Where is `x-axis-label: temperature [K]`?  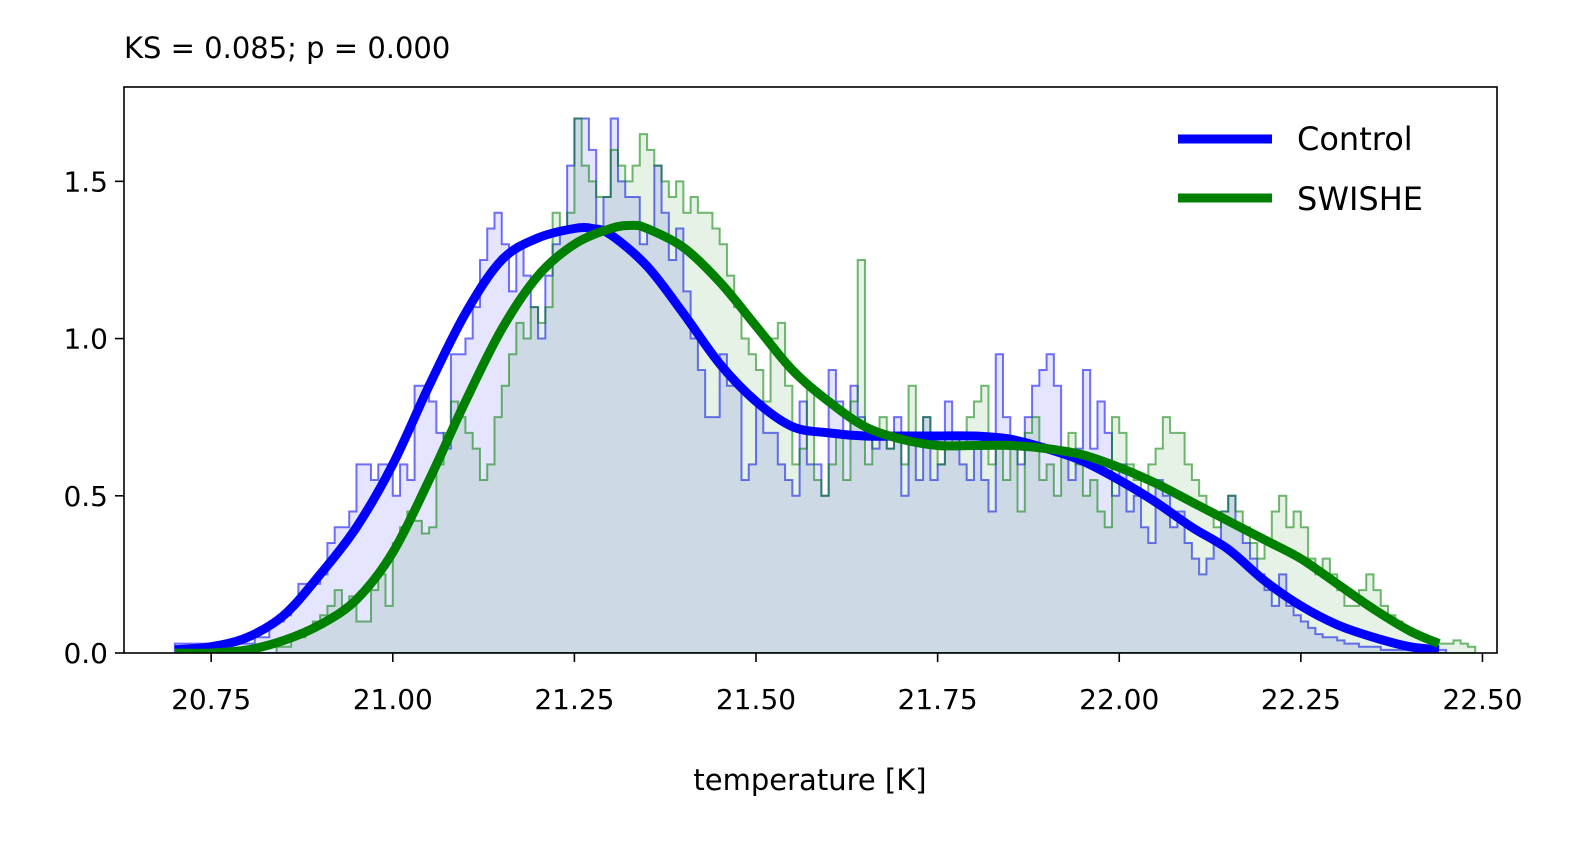 x-axis-label: temperature [K] is located at coordinates (809, 780).